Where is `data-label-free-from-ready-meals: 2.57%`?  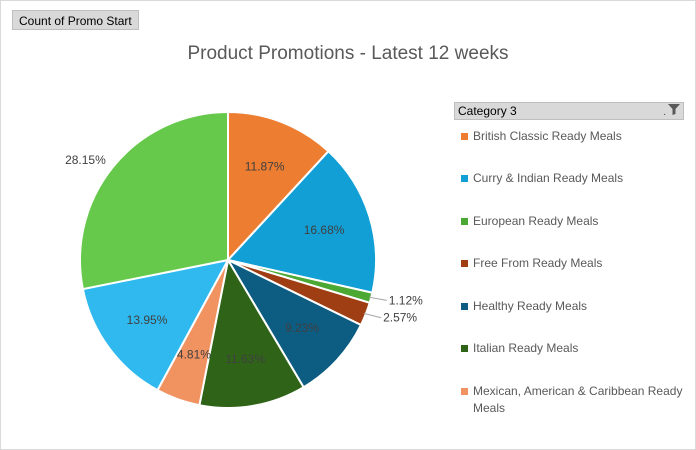 data-label-free-from-ready-meals: 2.57% is located at coordinates (400, 318).